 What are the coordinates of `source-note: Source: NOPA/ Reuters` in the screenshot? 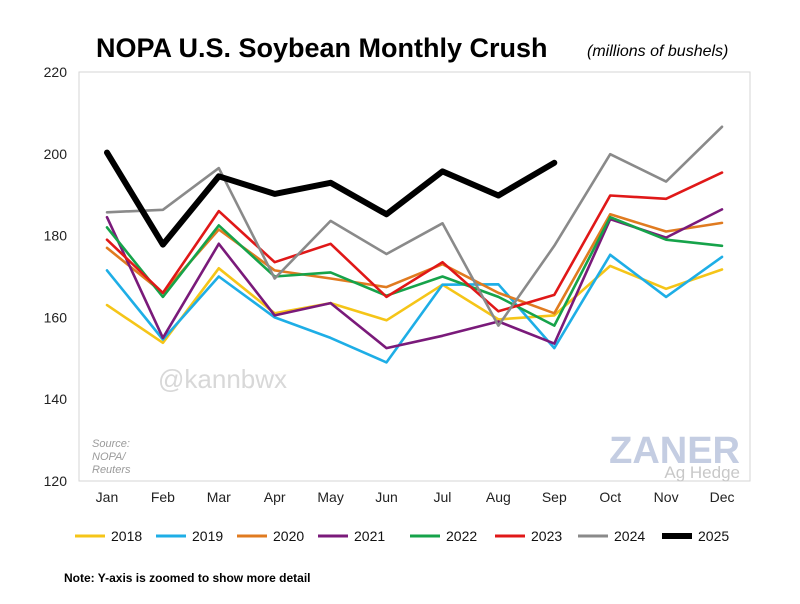 It's located at (111, 457).